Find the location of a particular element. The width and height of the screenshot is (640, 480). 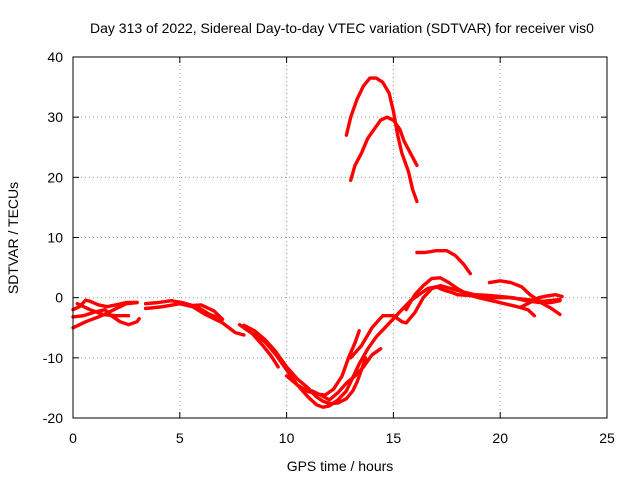

y-tick-label: -20 is located at coordinates (53, 418).